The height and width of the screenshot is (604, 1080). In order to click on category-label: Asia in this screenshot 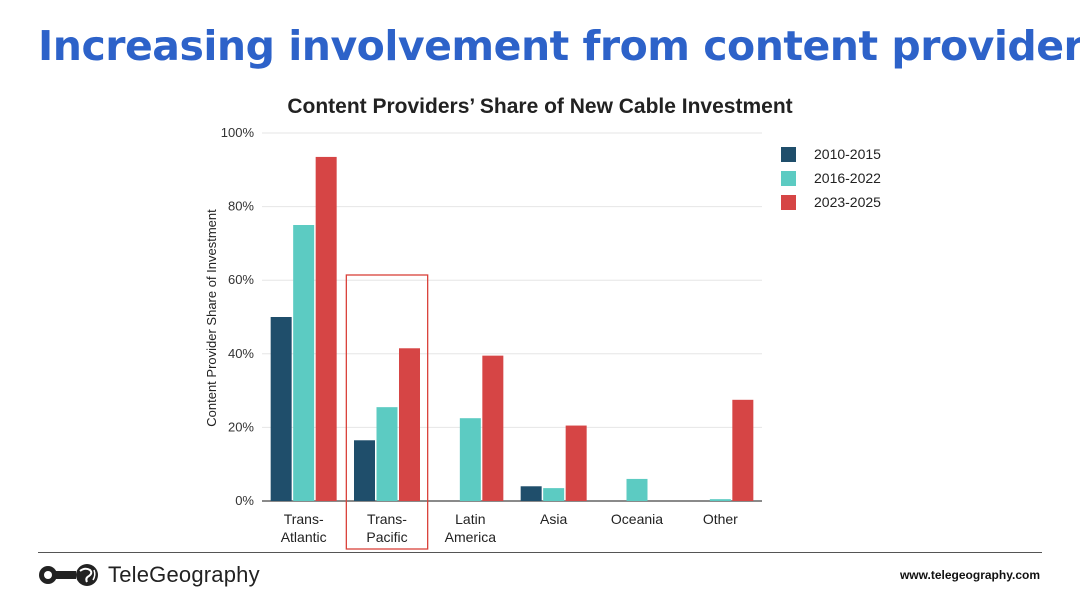, I will do `click(553, 519)`.